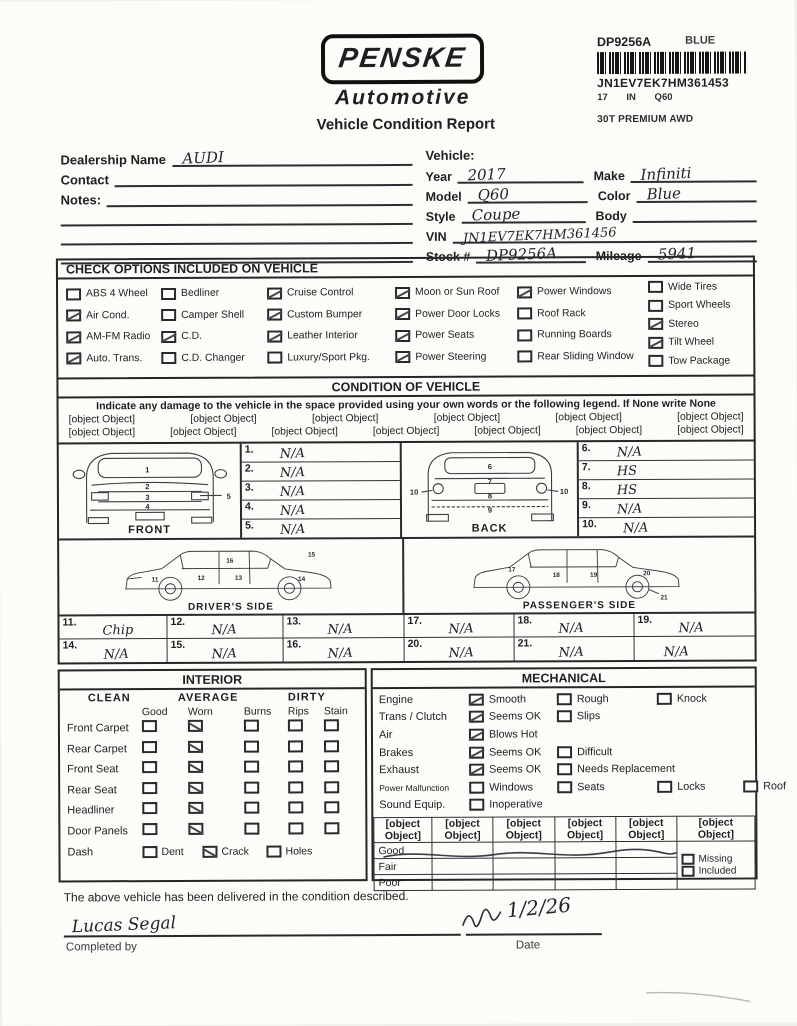 The height and width of the screenshot is (1026, 797). What do you see at coordinates (694, 625) in the screenshot?
I see `damage-grid-cell: 19. N/A` at bounding box center [694, 625].